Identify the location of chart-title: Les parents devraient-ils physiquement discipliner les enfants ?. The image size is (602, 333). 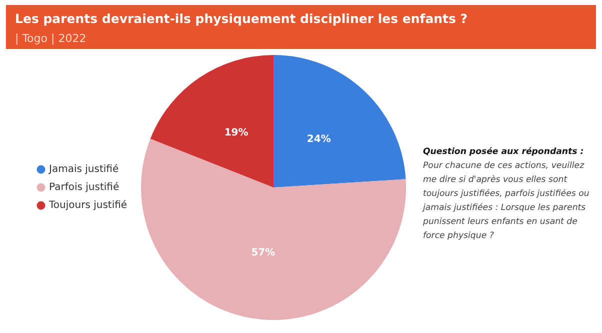
(241, 18).